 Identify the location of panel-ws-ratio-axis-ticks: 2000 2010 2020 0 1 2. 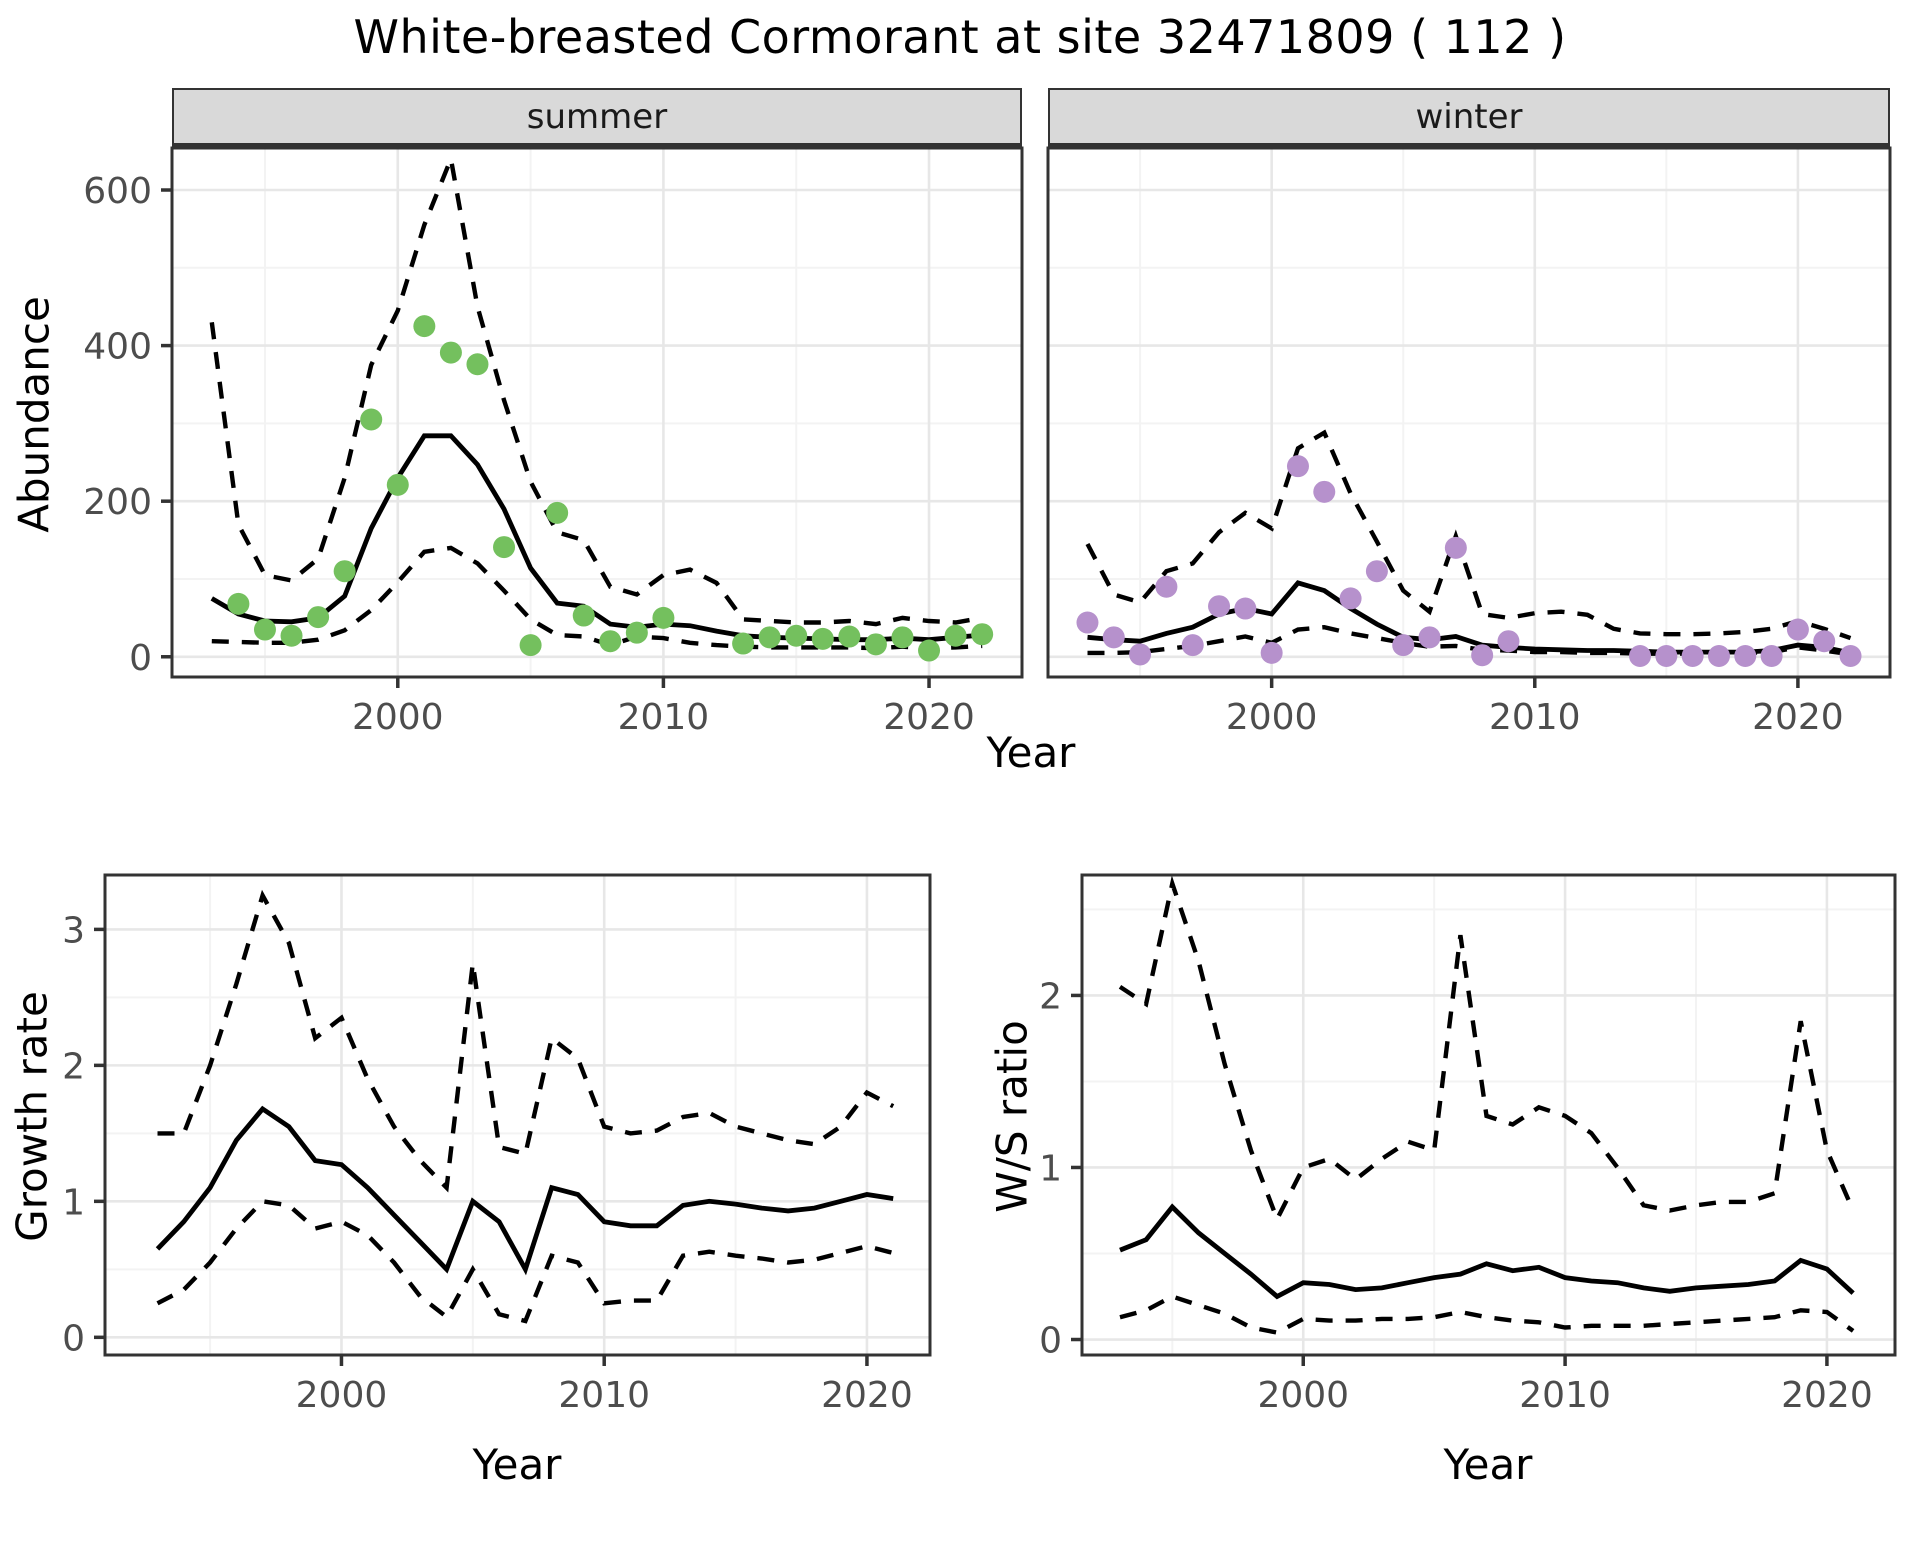
(1456, 1196).